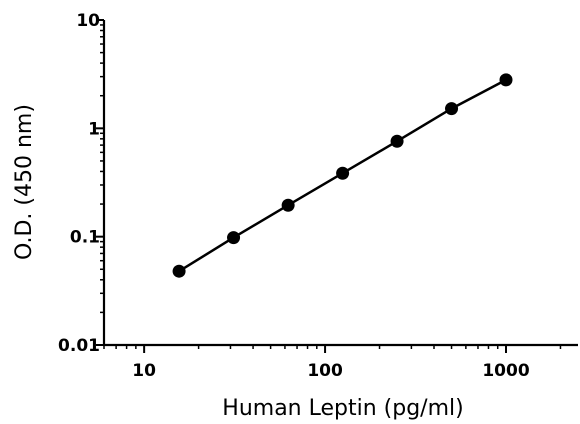  Describe the element at coordinates (144, 371) in the screenshot. I see `x-tick-label: 10` at that location.